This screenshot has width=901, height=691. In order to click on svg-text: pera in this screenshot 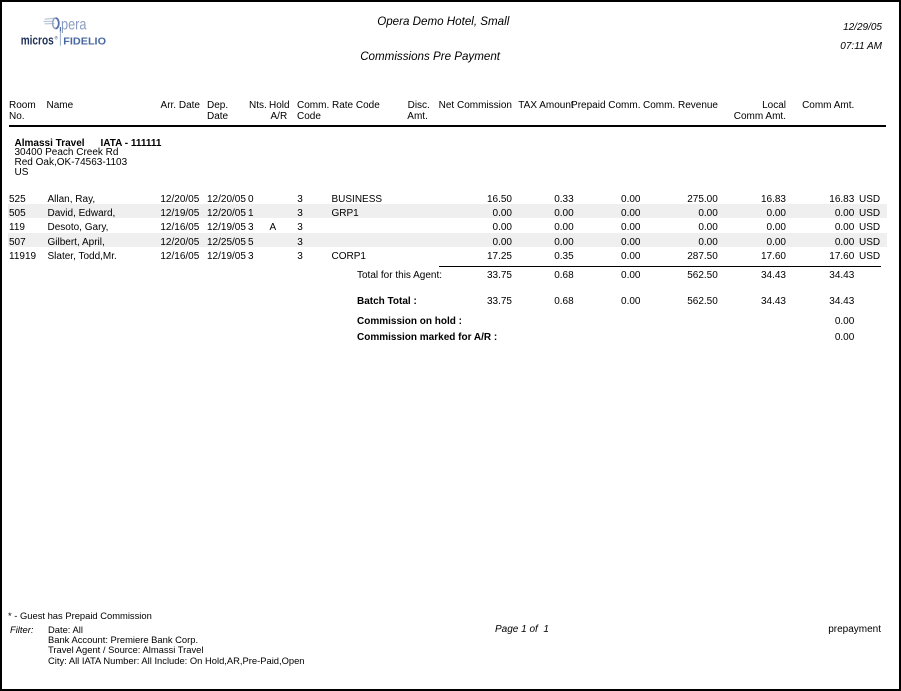, I will do `click(74, 24)`.